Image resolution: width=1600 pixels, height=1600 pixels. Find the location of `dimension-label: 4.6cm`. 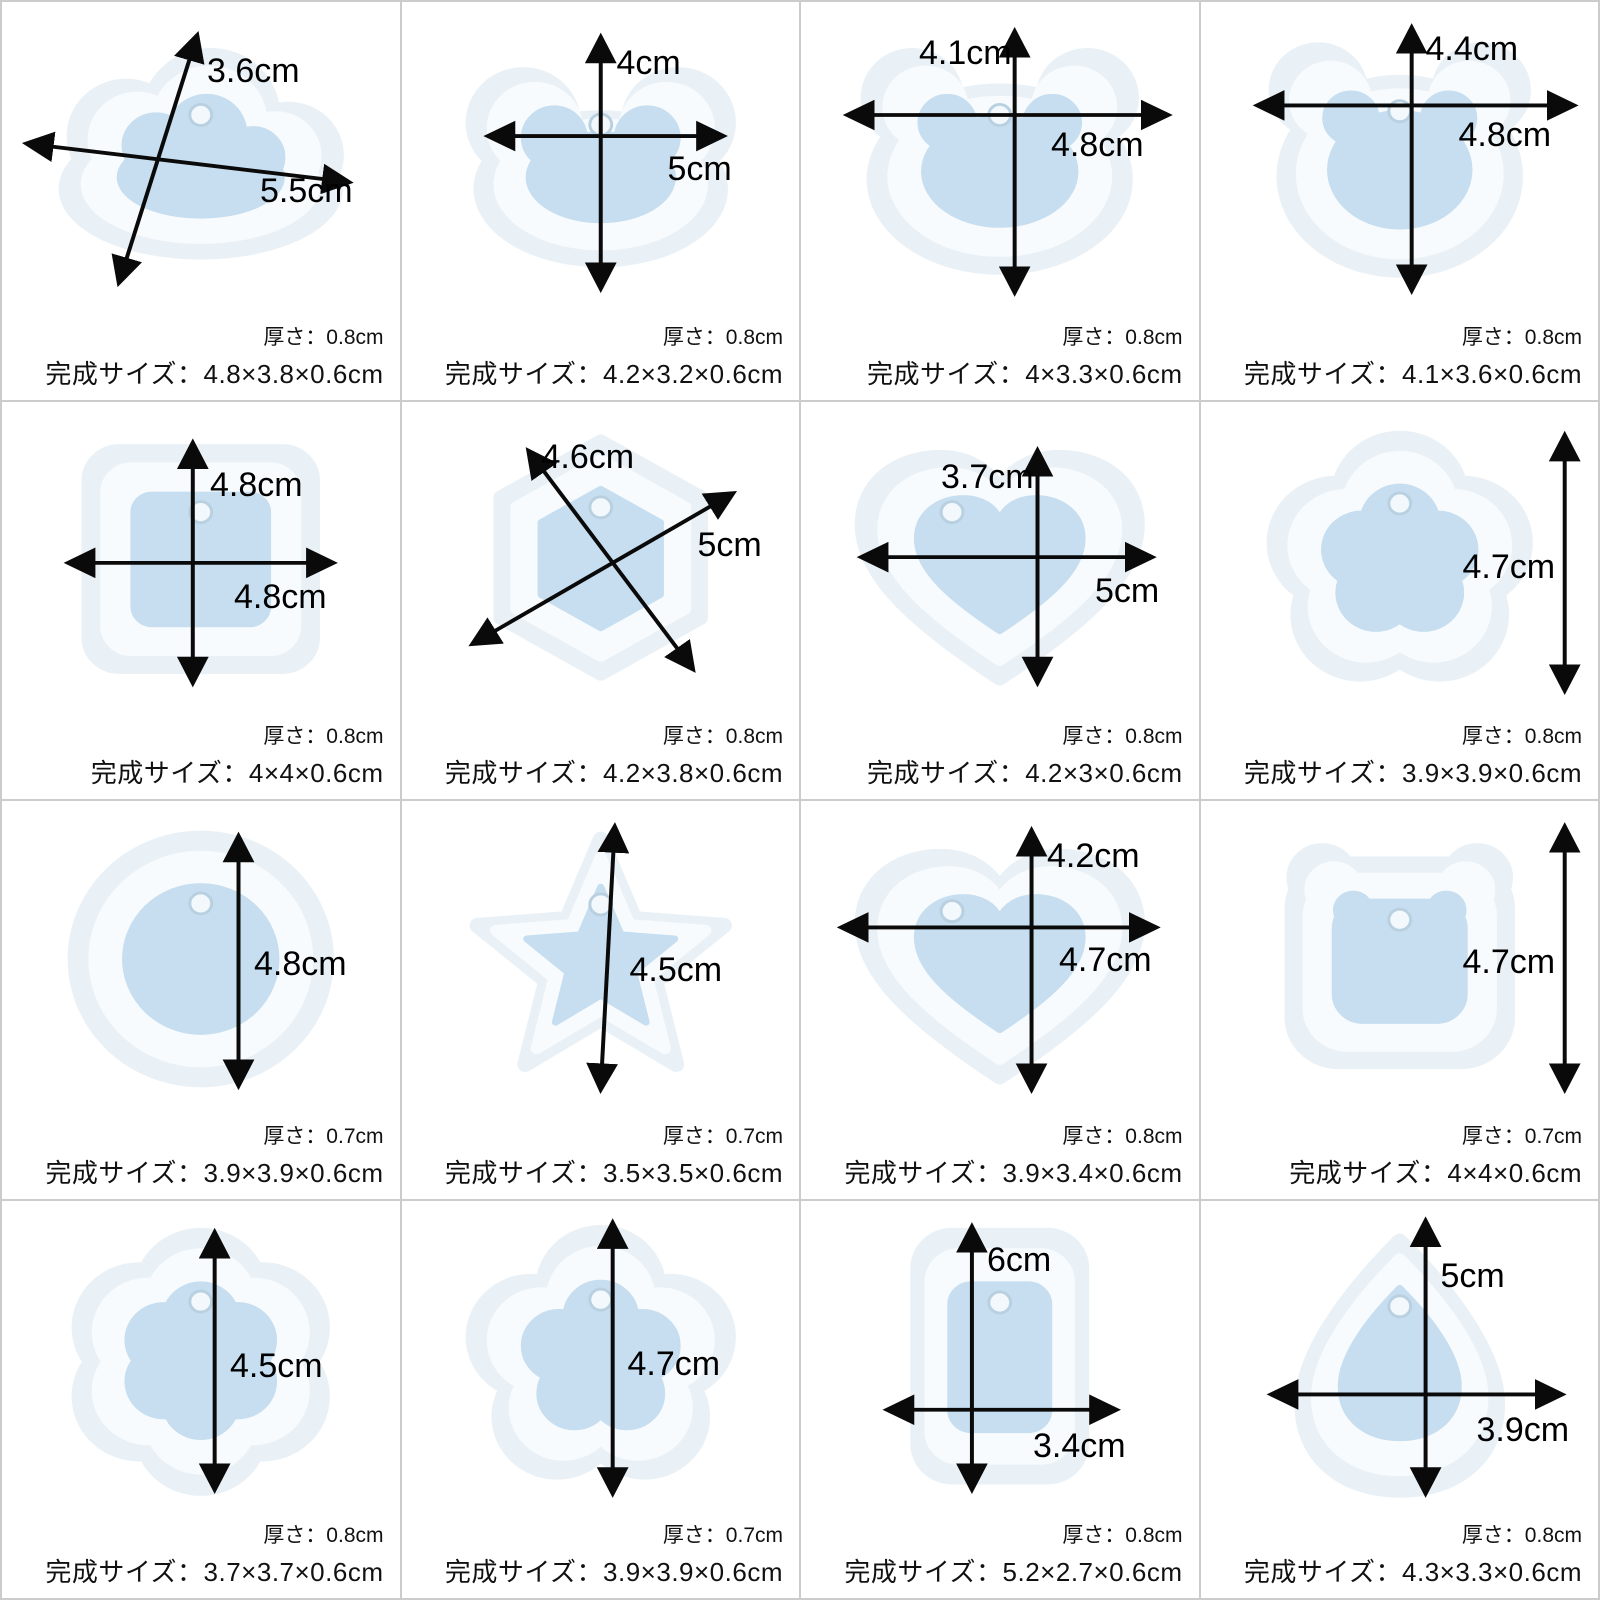

dimension-label: 4.6cm is located at coordinates (588, 456).